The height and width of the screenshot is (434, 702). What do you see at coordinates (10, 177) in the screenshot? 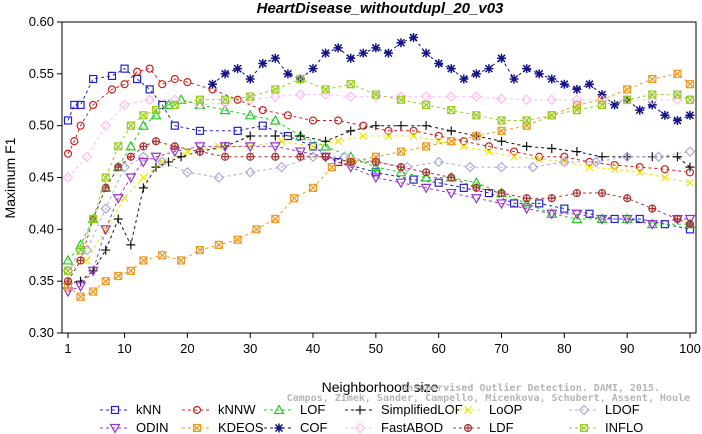
I see `y-axis-label: Maximum F1` at bounding box center [10, 177].